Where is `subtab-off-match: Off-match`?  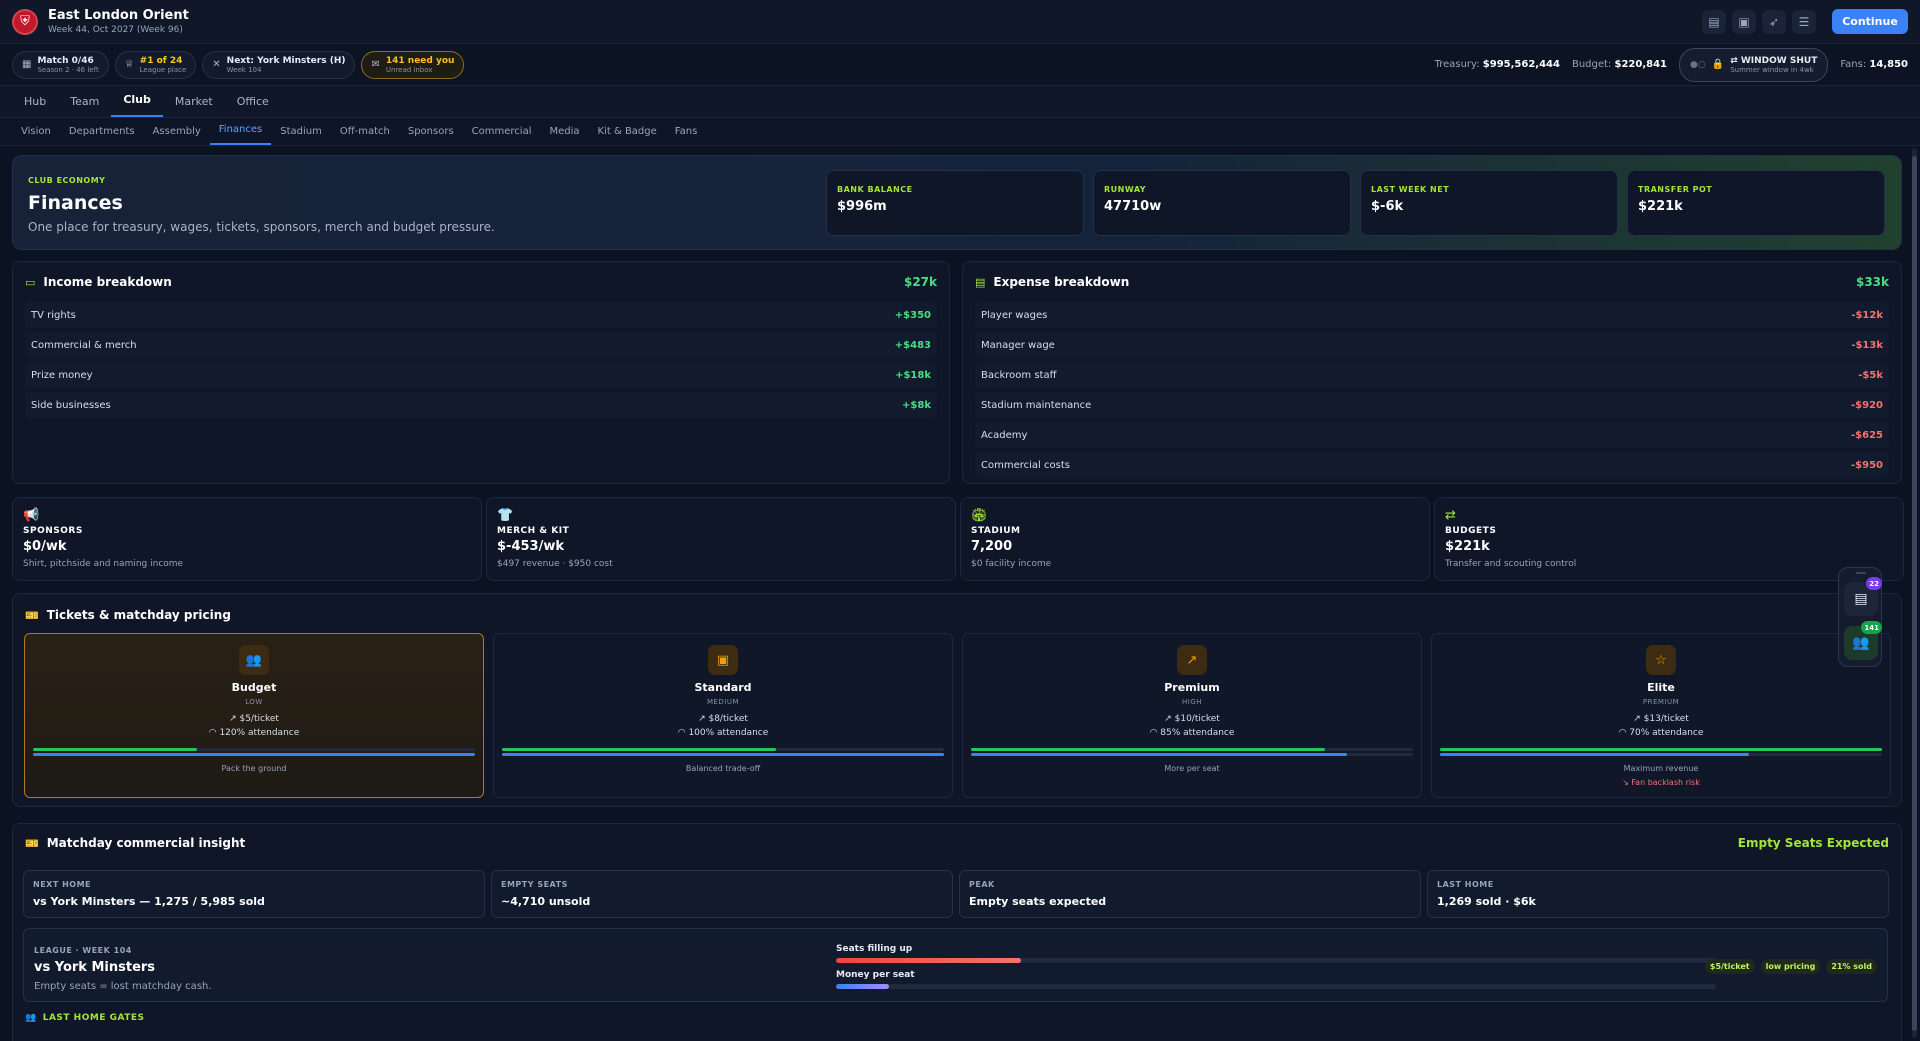 subtab-off-match: Off-match is located at coordinates (364, 131).